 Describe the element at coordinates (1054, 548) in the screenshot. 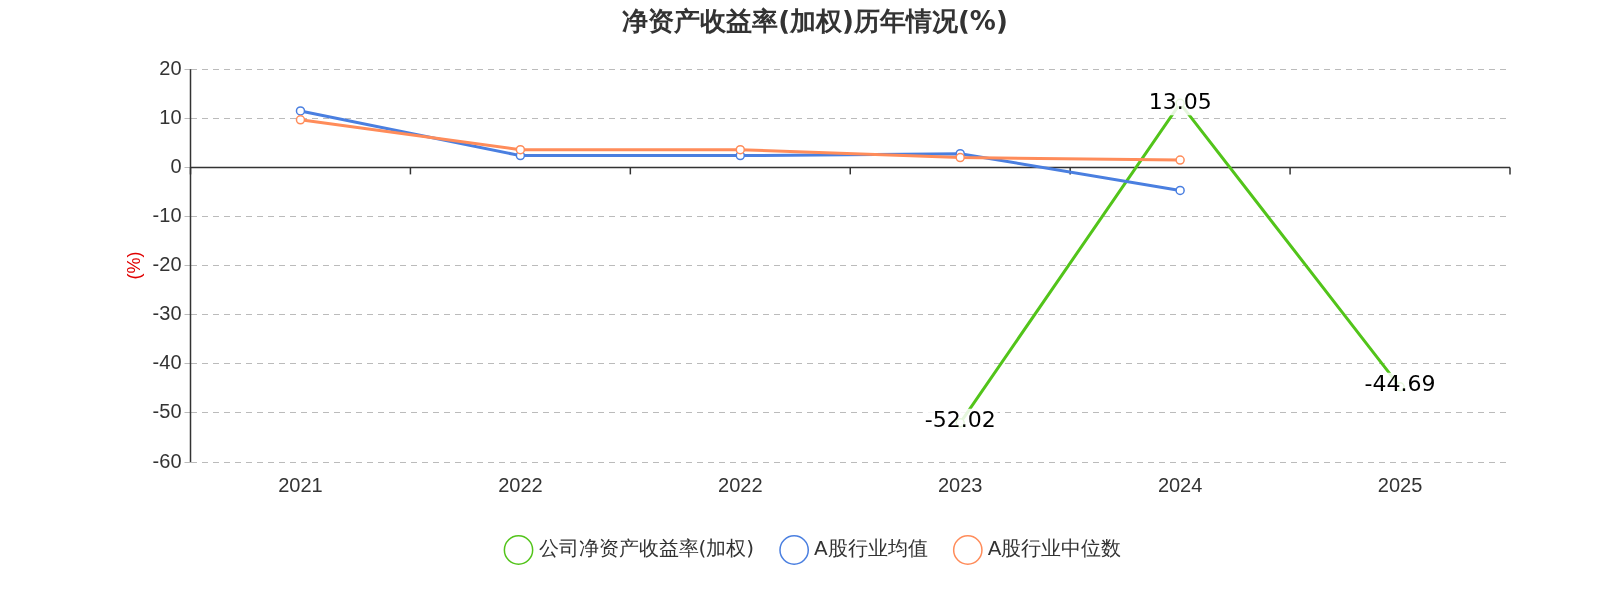

I see `legend-label: A股行业中位数` at that location.